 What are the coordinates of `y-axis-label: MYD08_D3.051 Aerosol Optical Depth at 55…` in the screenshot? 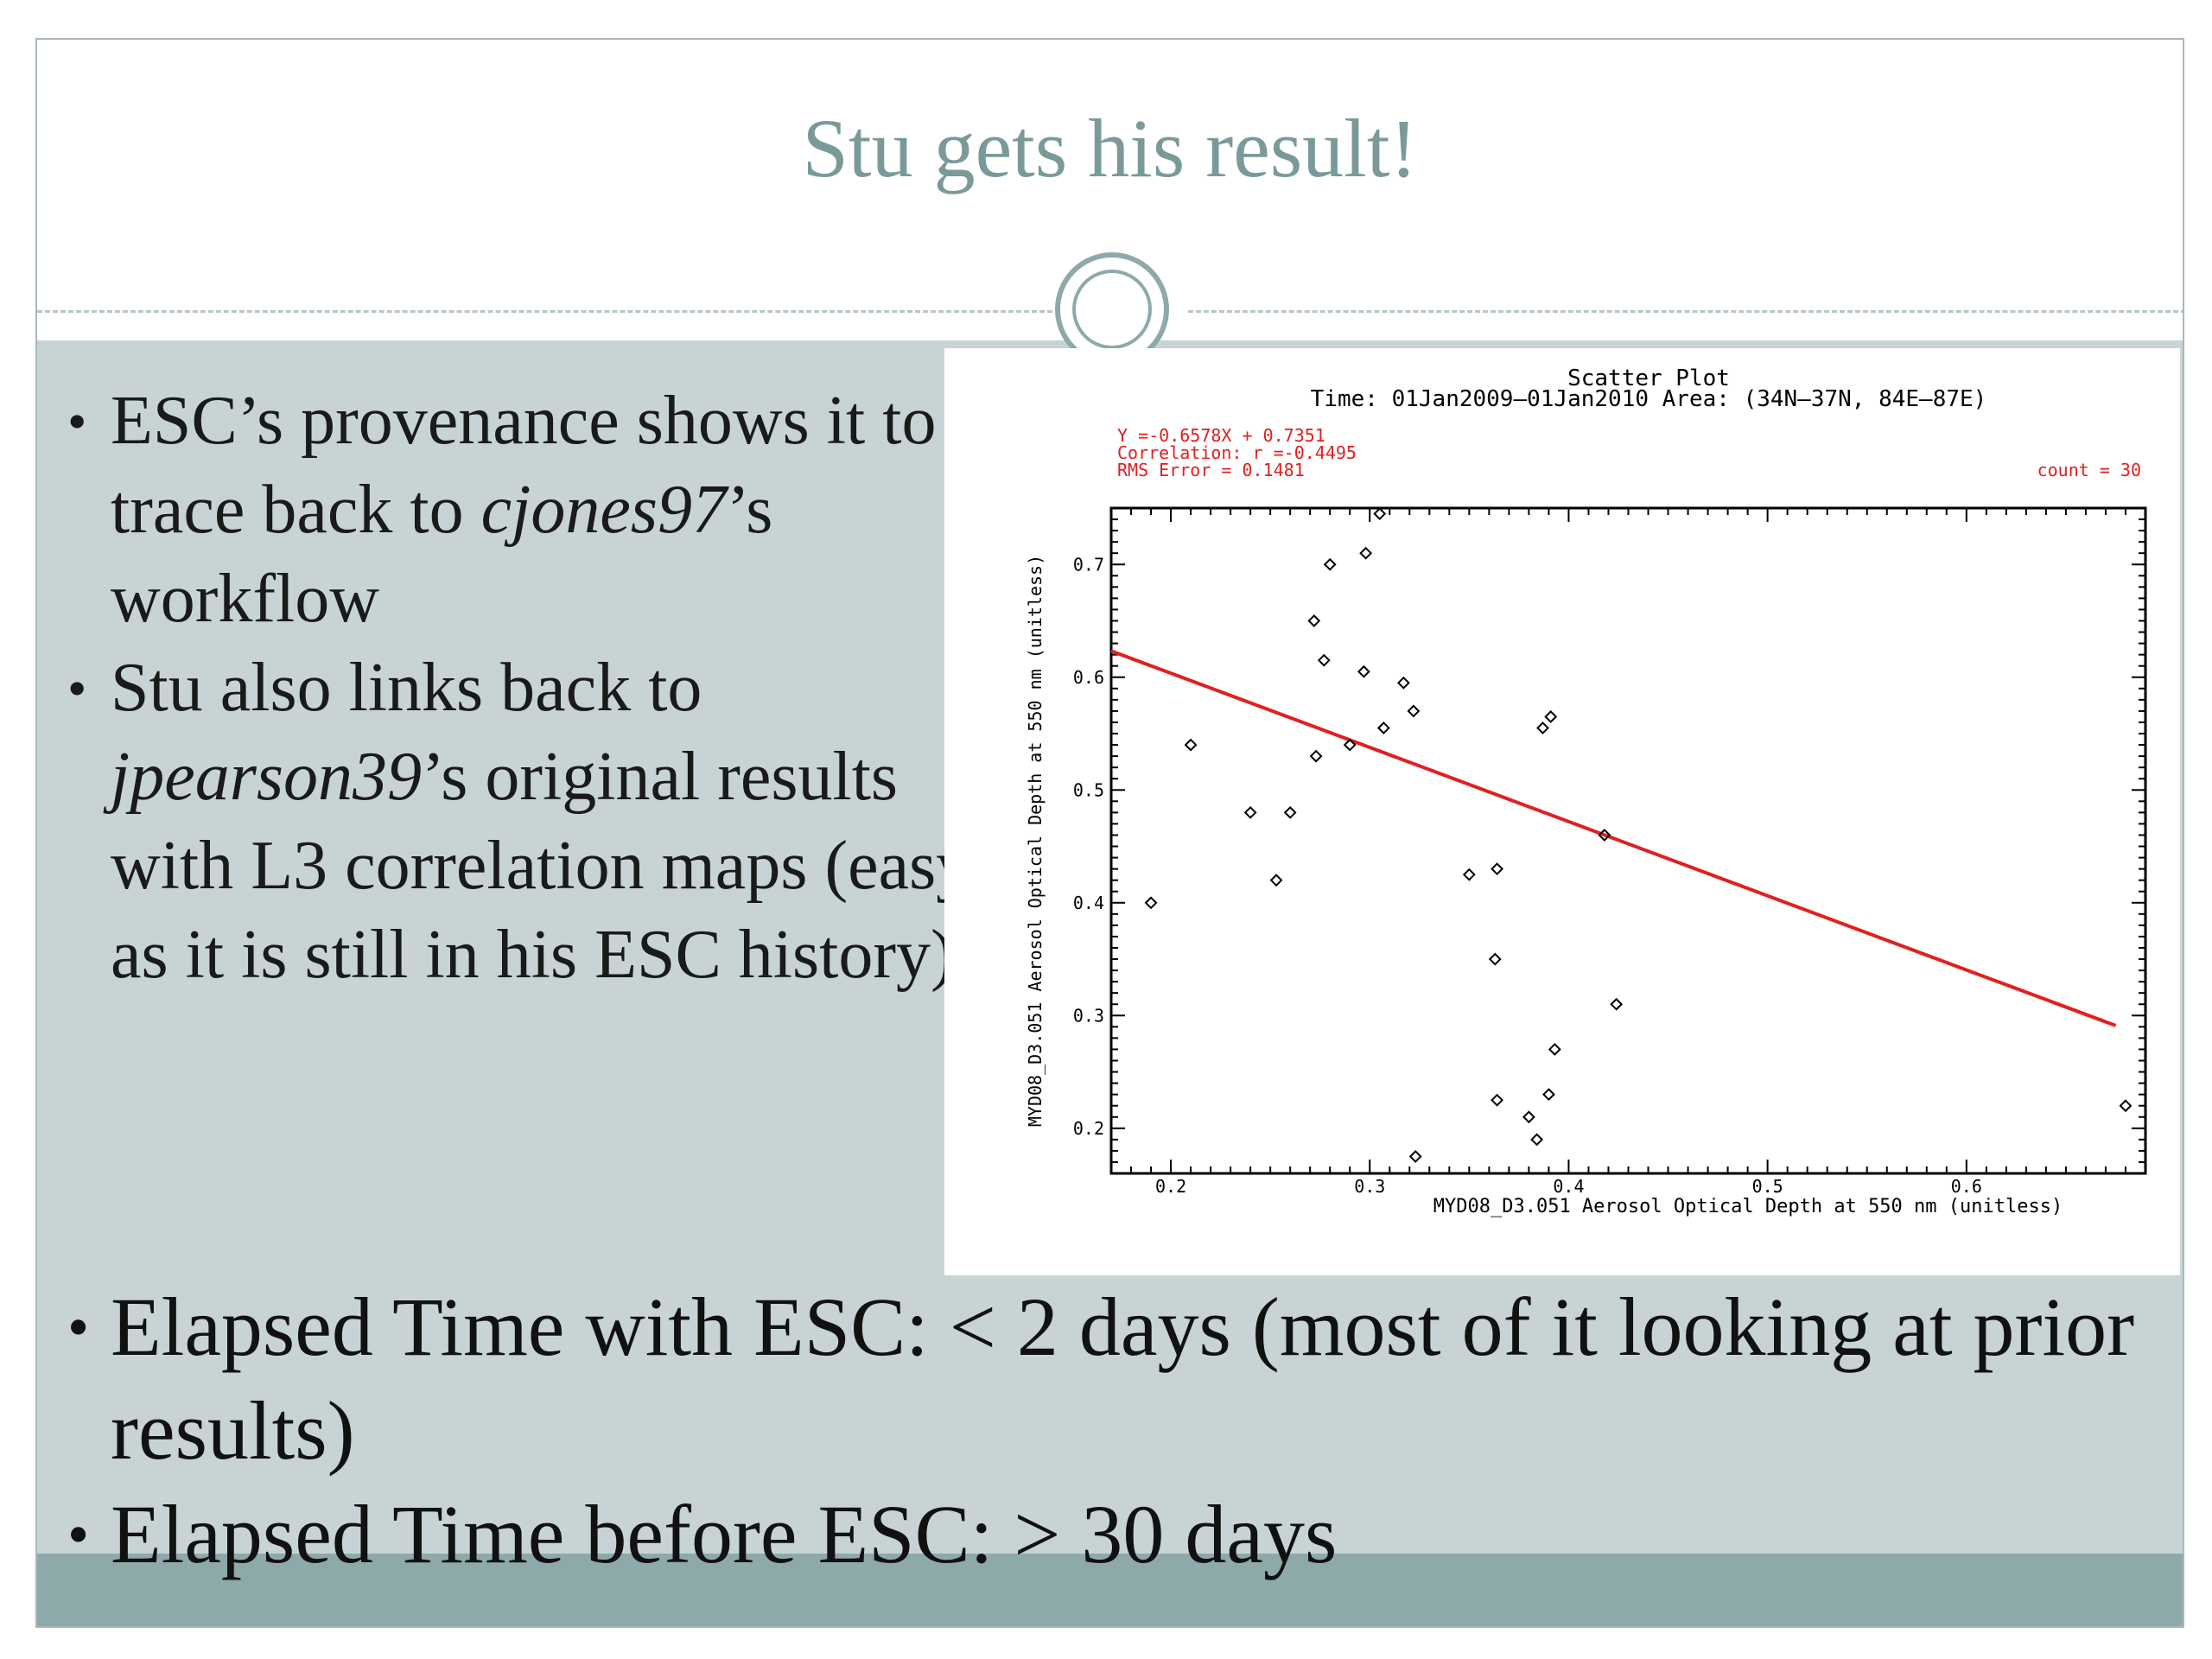 It's located at (1035, 841).